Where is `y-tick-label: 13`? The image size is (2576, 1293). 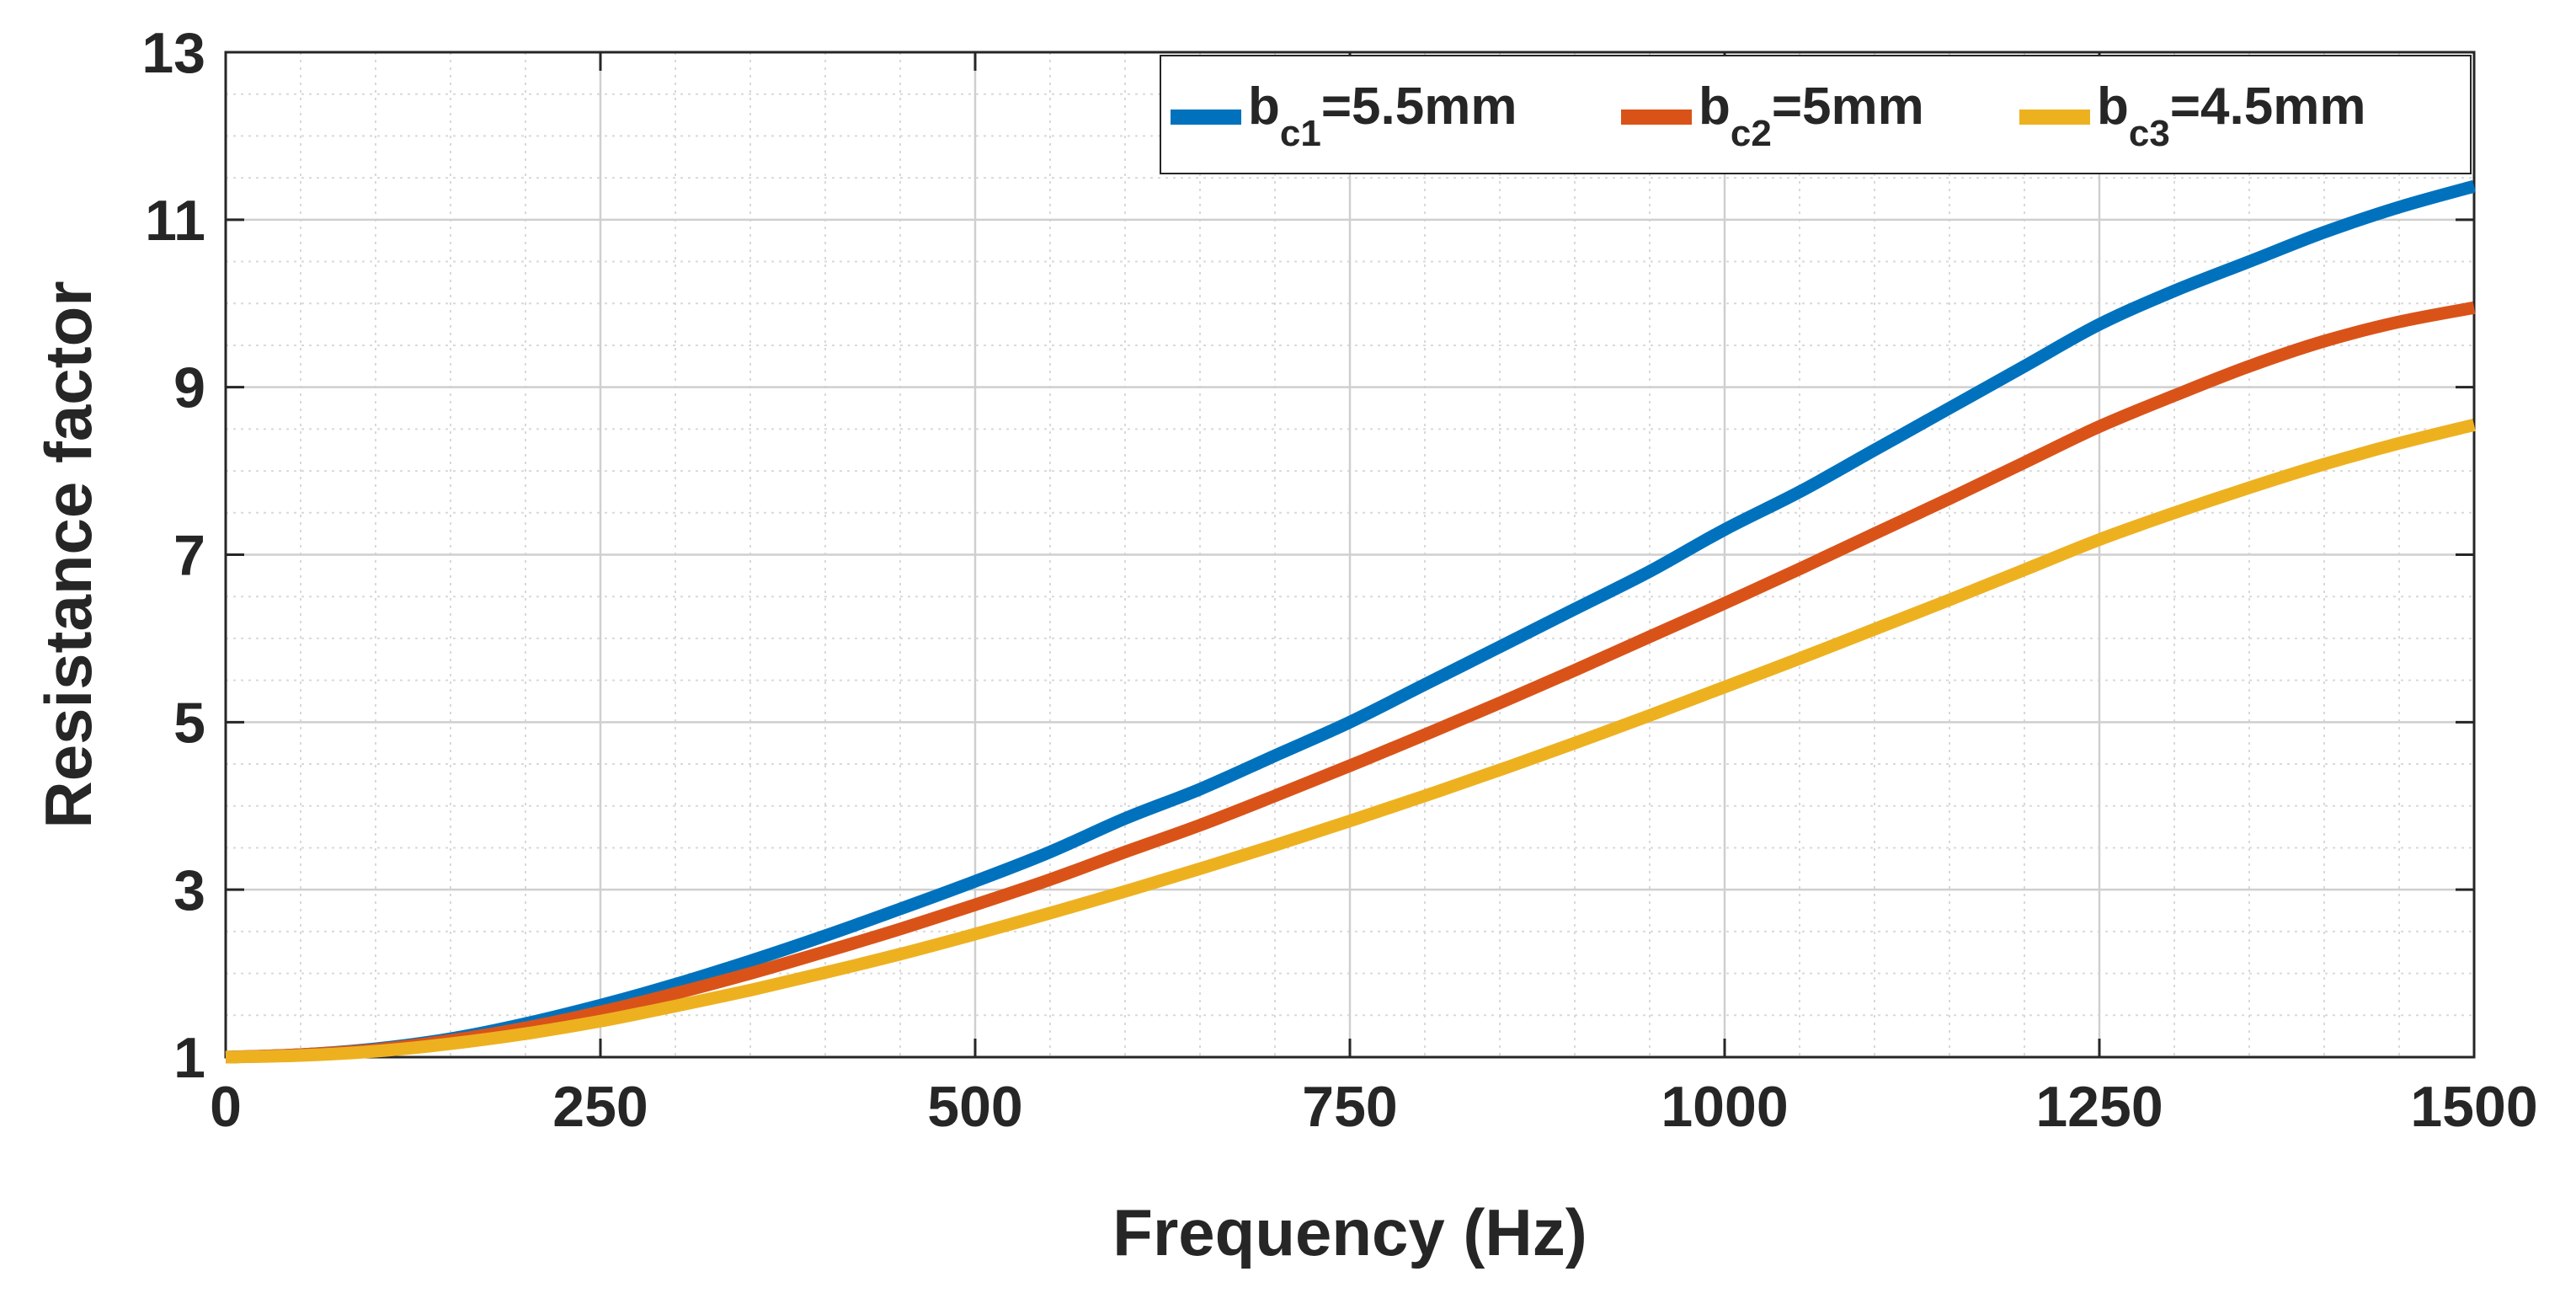 y-tick-label: 13 is located at coordinates (173, 53).